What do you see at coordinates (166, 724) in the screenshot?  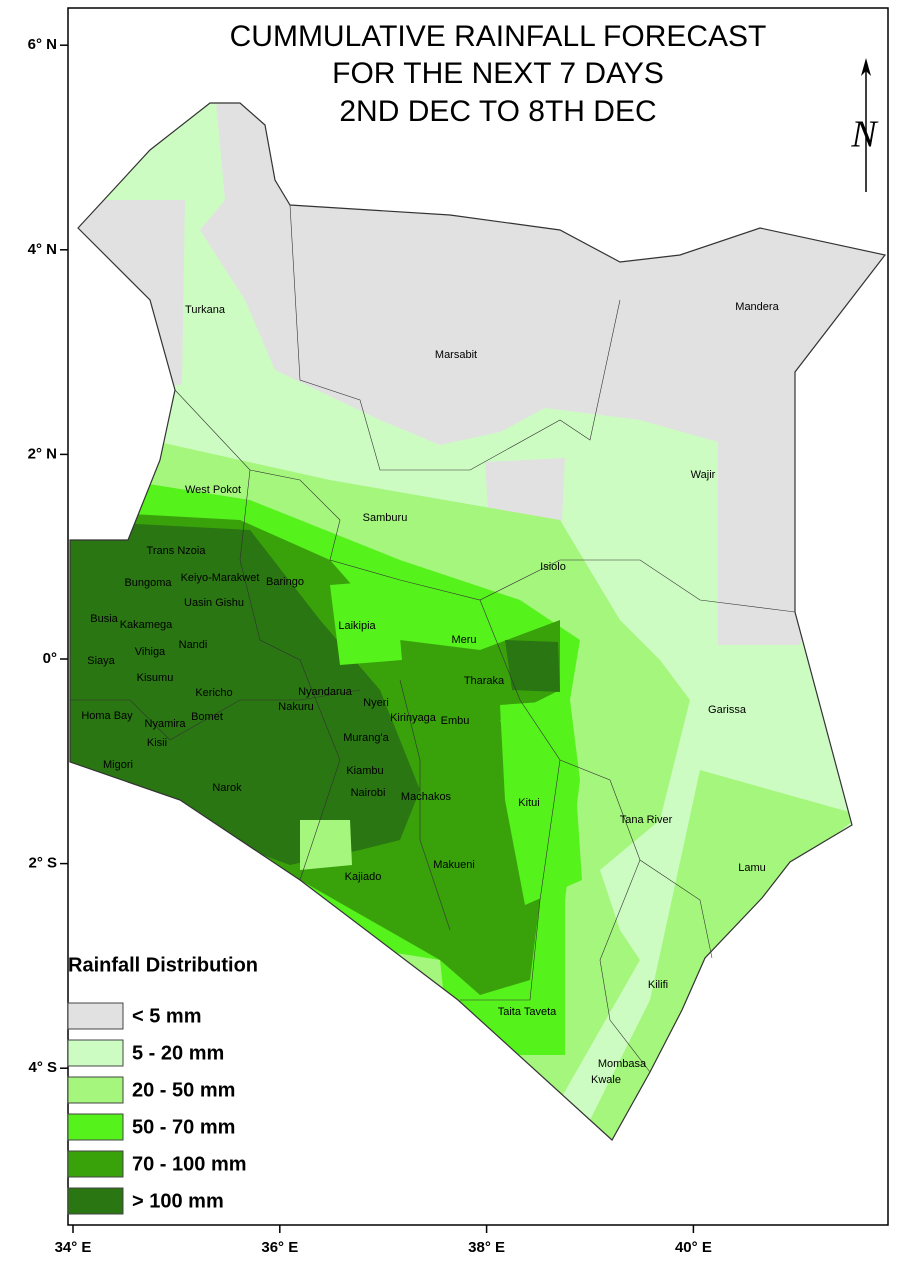 I see `county-label: Nyamira` at bounding box center [166, 724].